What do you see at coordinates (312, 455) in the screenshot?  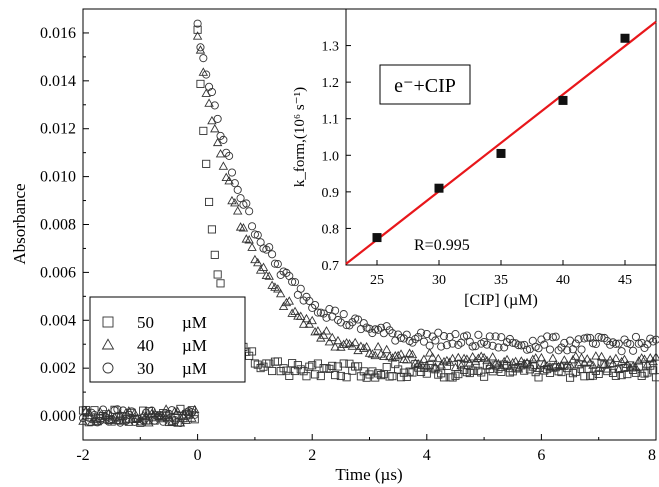 I see `x-tick-label: 2` at bounding box center [312, 455].